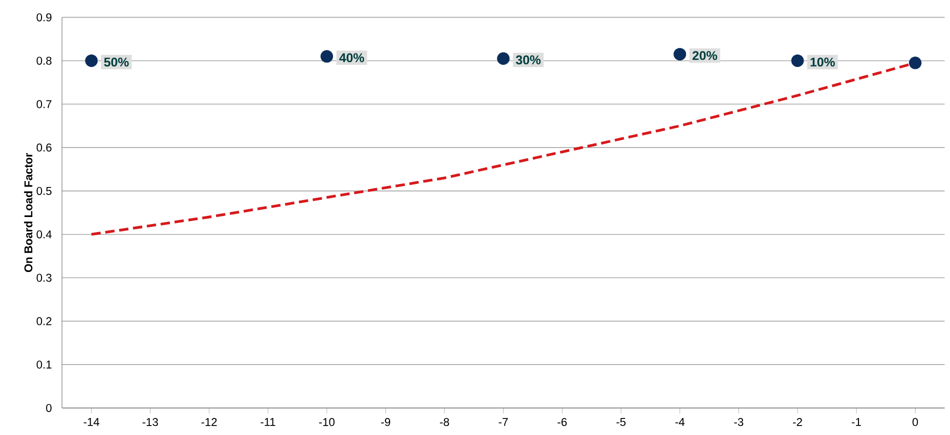  What do you see at coordinates (856, 422) in the screenshot?
I see `x-tick-label: -1` at bounding box center [856, 422].